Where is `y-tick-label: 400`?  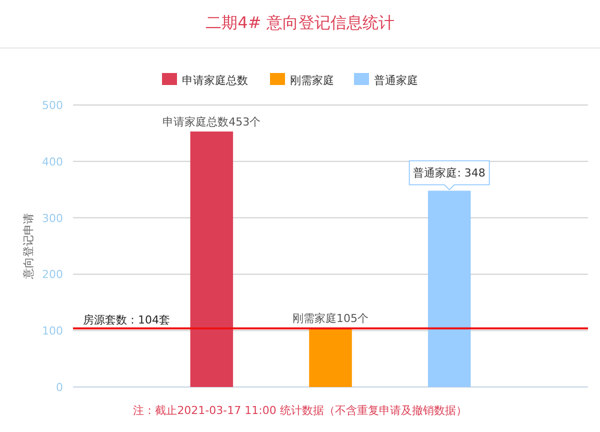
y-tick-label: 400 is located at coordinates (52, 161).